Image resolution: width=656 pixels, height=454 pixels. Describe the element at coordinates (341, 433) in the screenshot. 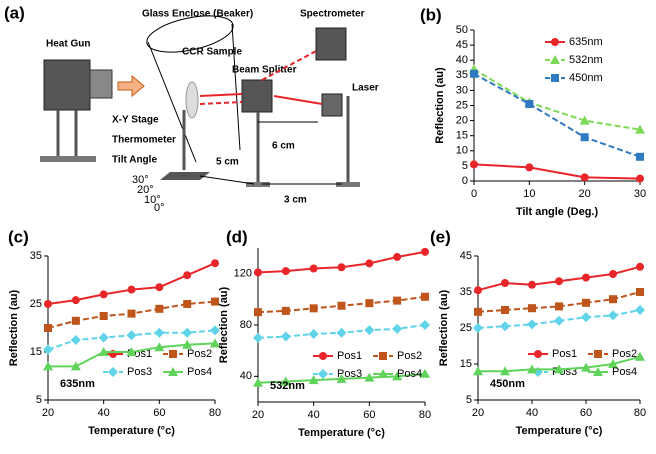

I see `x-axis-label: Temperature (°c)` at that location.